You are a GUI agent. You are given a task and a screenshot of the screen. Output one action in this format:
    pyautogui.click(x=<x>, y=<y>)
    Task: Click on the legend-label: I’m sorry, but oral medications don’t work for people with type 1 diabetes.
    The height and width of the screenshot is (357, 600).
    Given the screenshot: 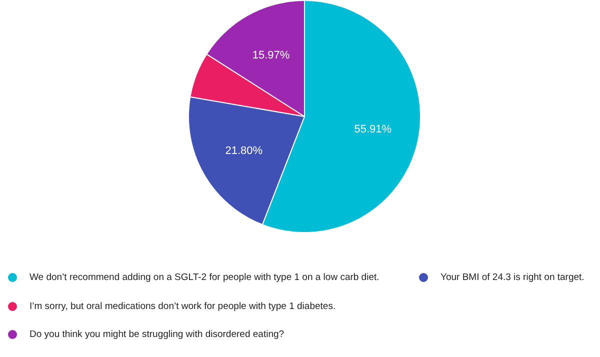 What is the action you would take?
    pyautogui.click(x=183, y=306)
    